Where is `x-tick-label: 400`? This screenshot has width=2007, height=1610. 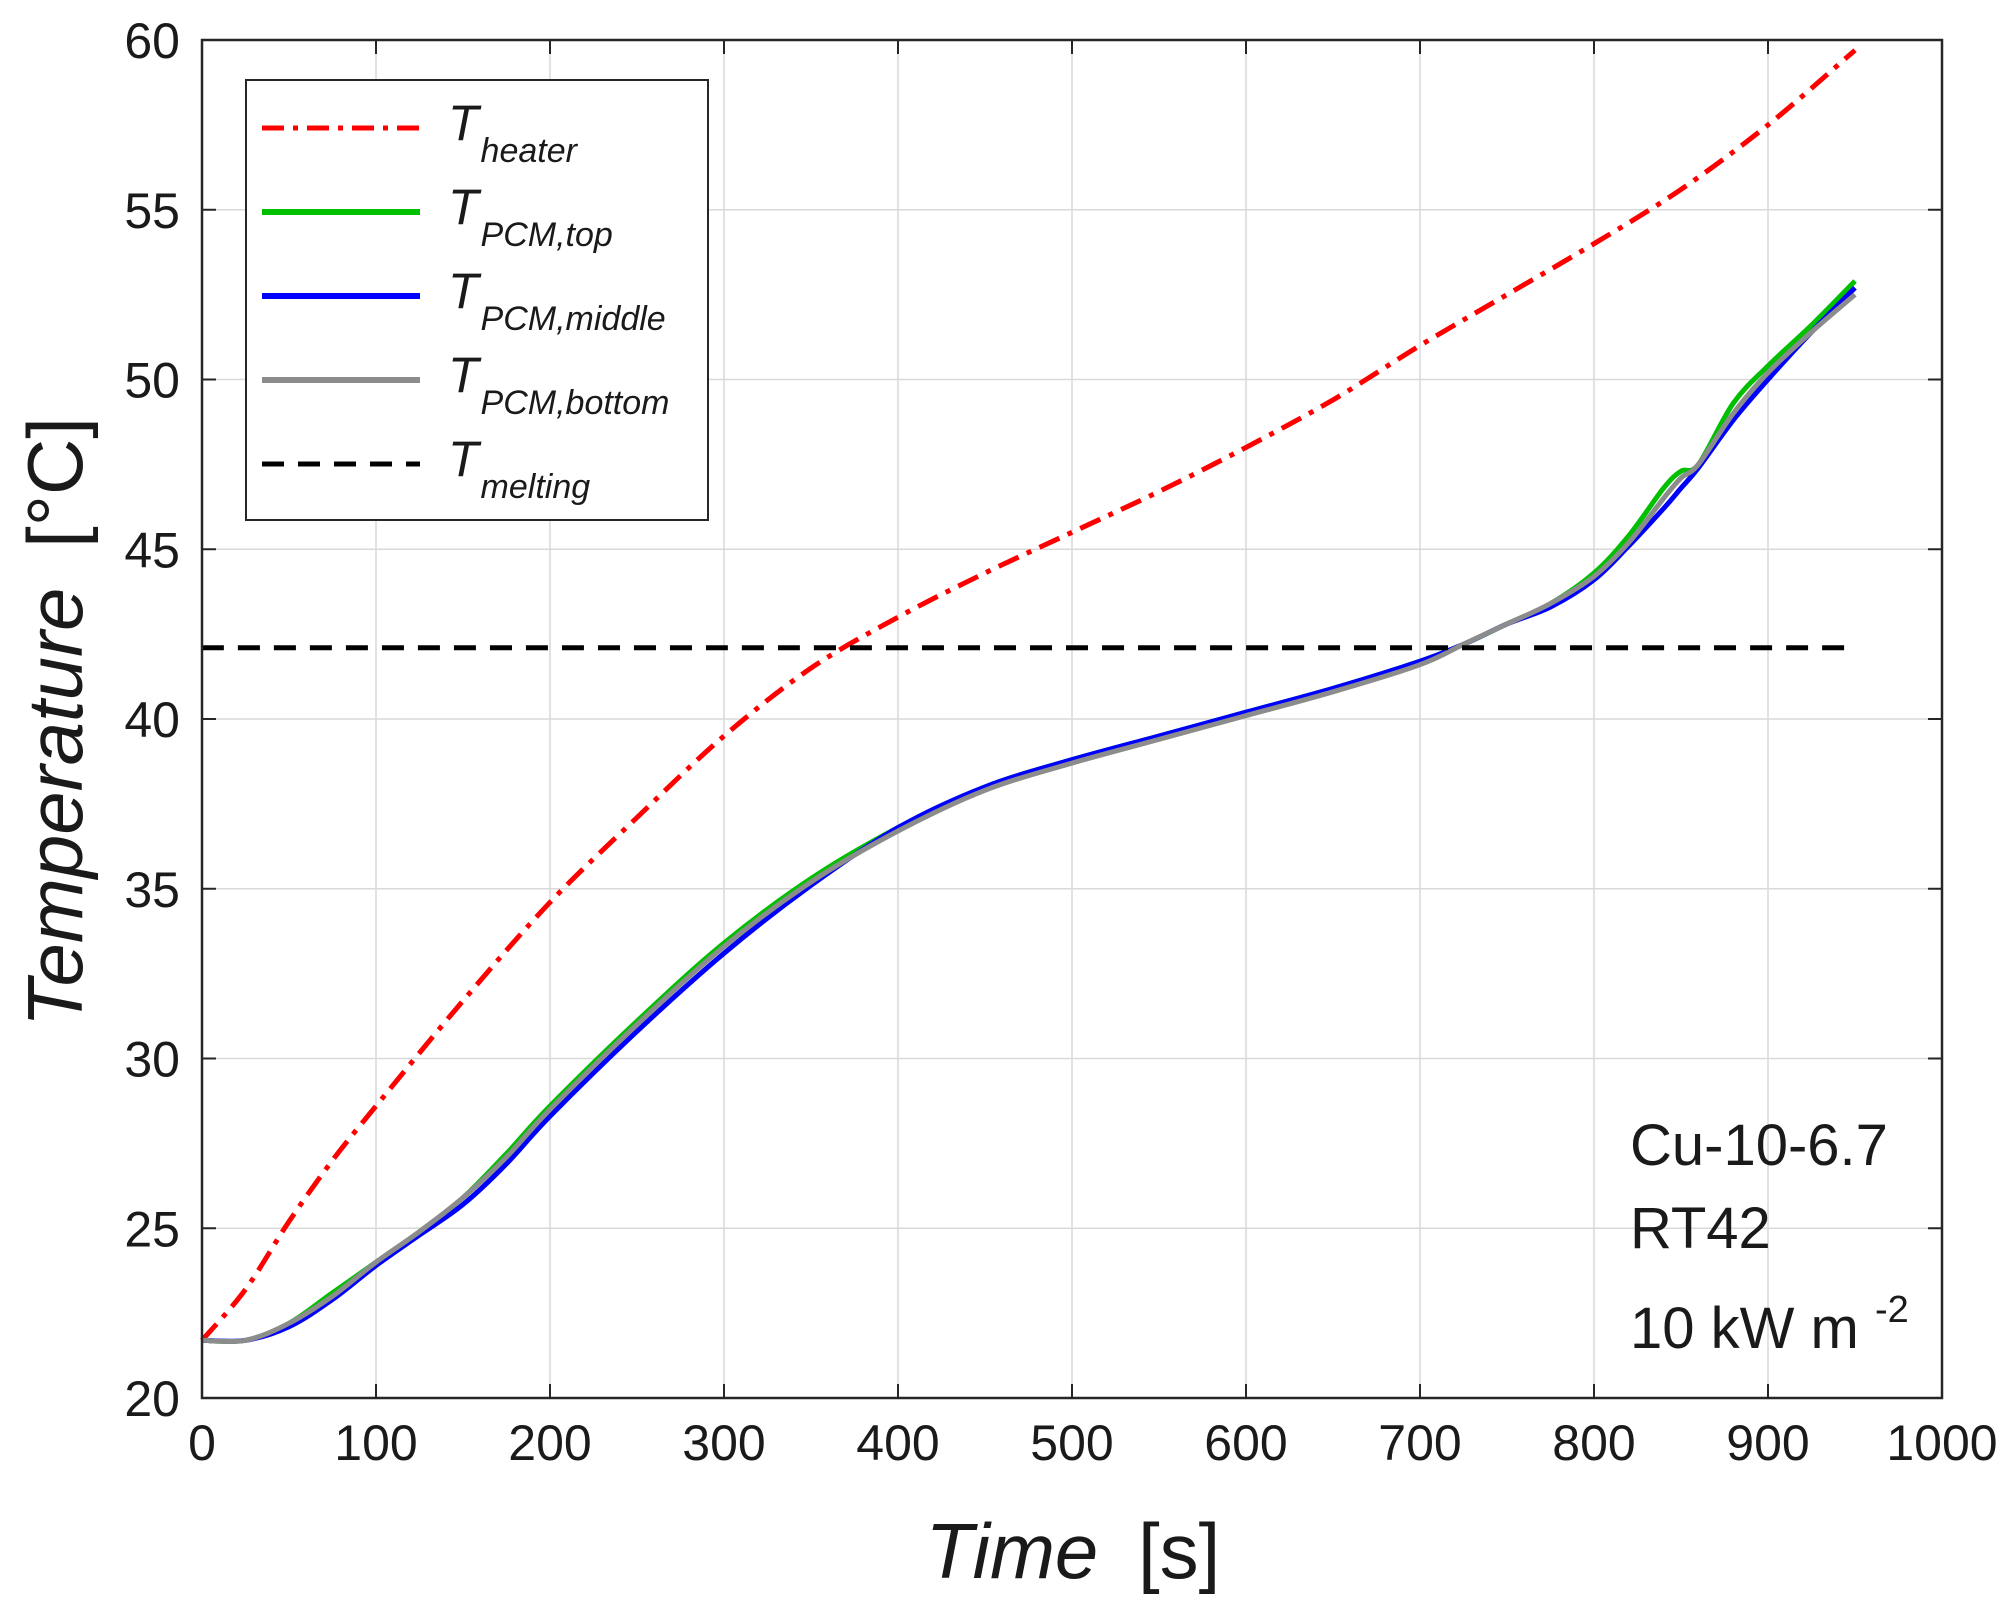 x-tick-label: 400 is located at coordinates (897, 1443).